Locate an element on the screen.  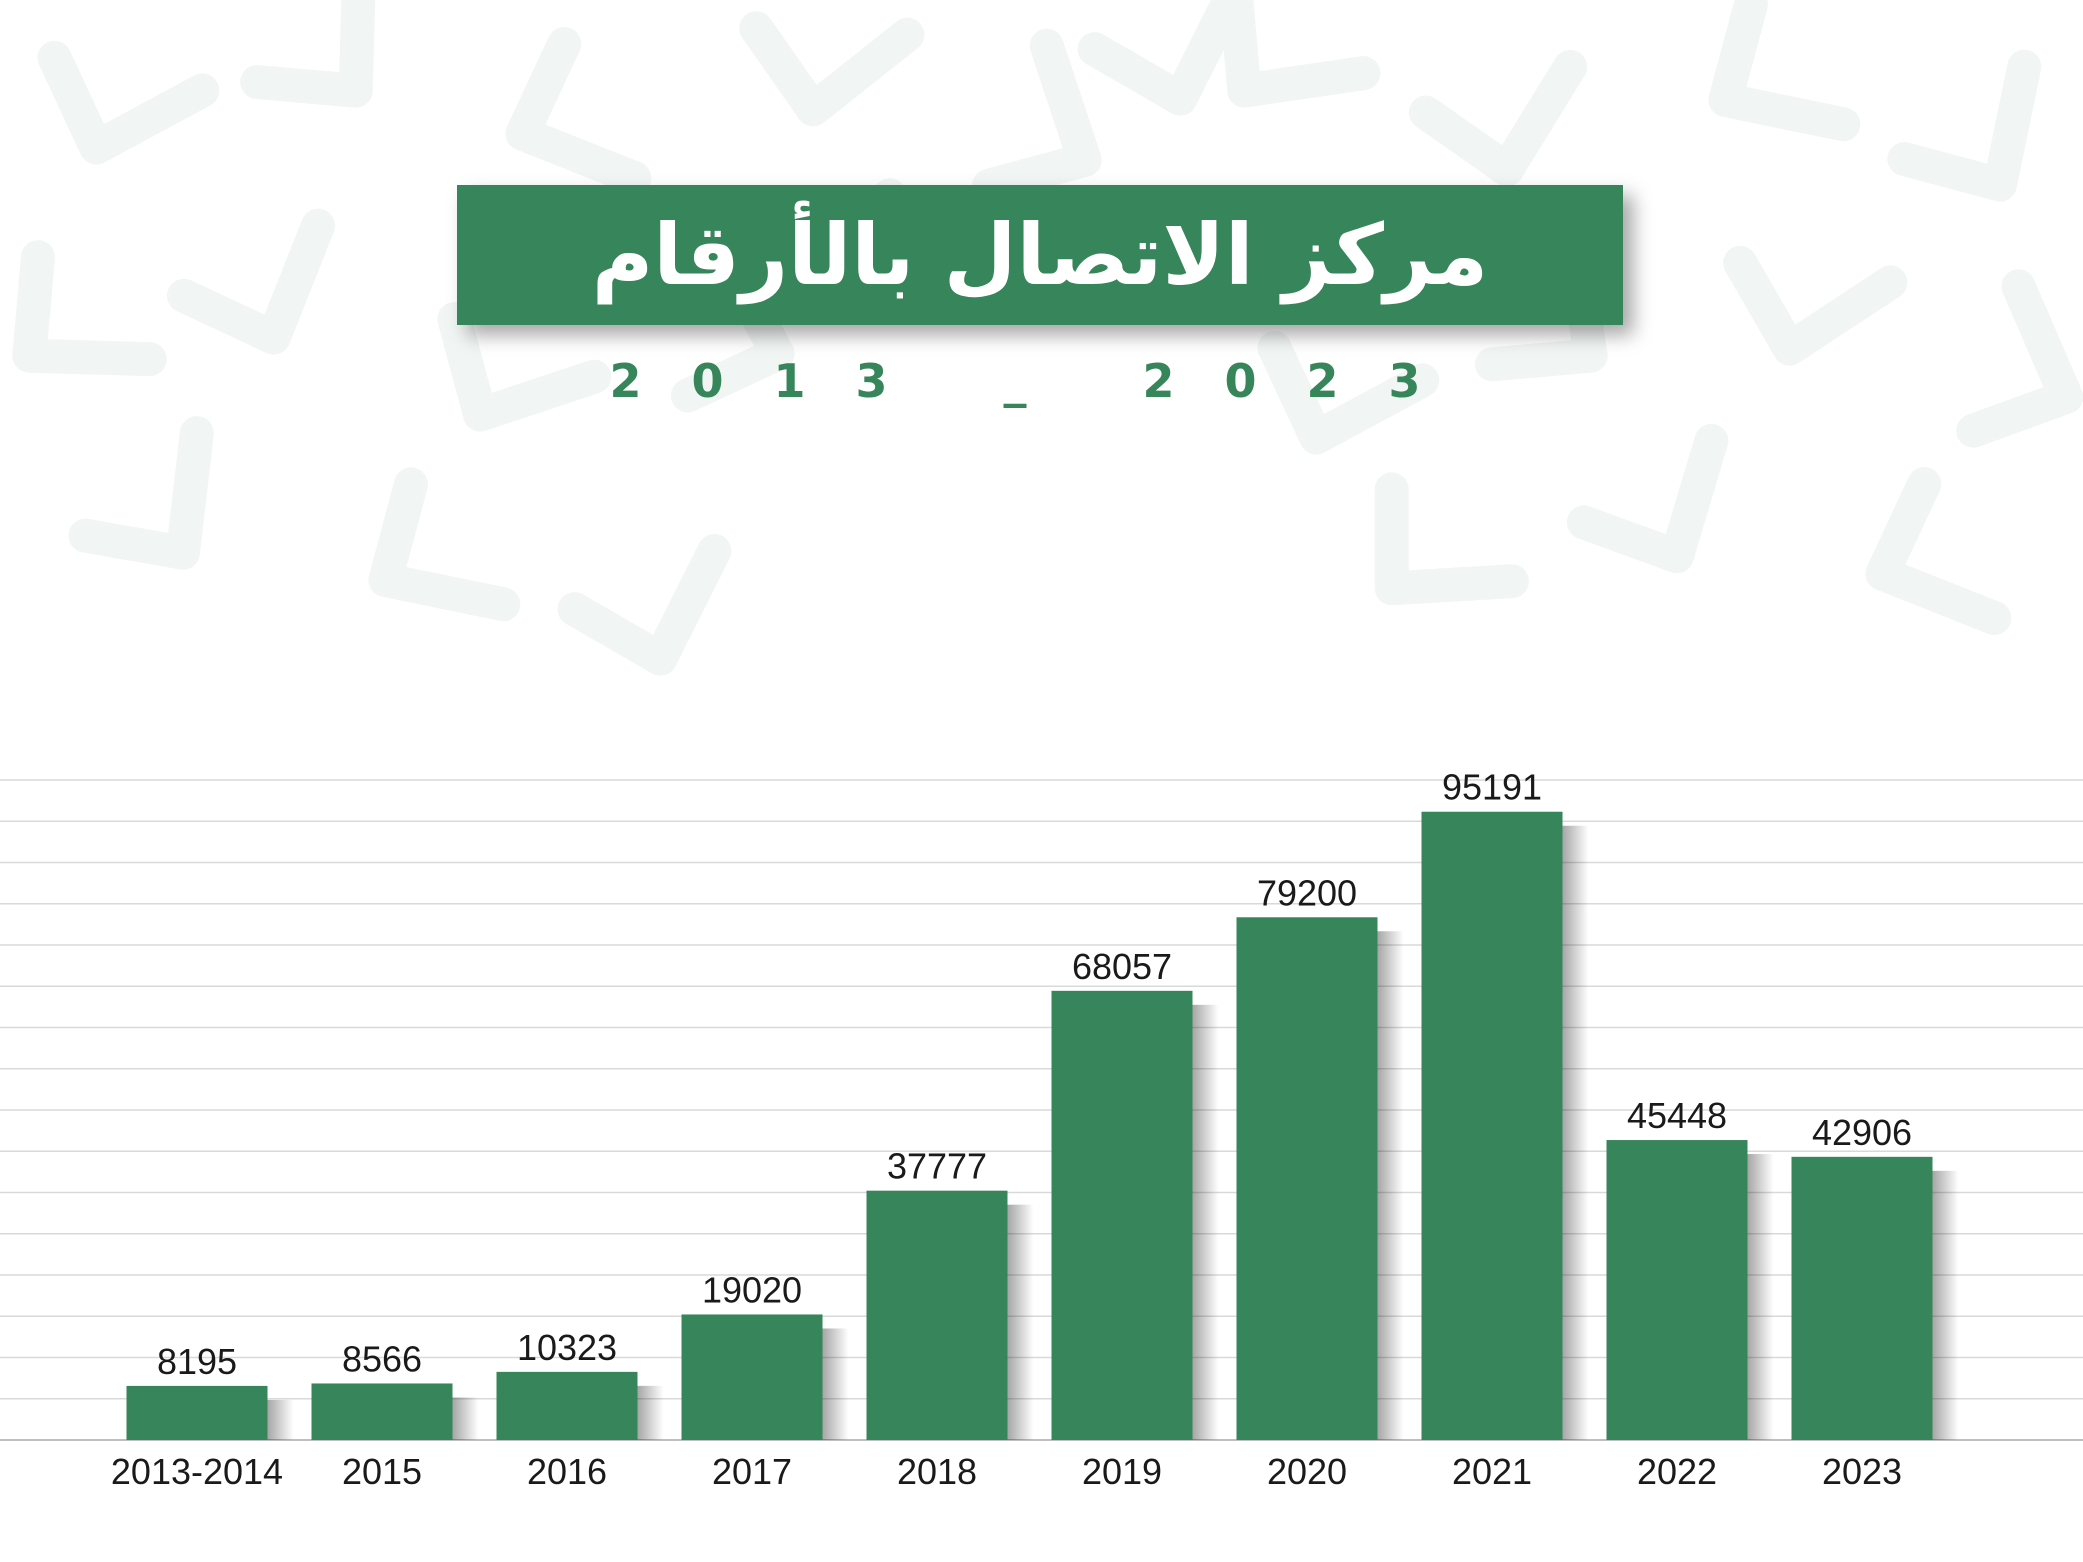
data-label: 19020 is located at coordinates (752, 1289).